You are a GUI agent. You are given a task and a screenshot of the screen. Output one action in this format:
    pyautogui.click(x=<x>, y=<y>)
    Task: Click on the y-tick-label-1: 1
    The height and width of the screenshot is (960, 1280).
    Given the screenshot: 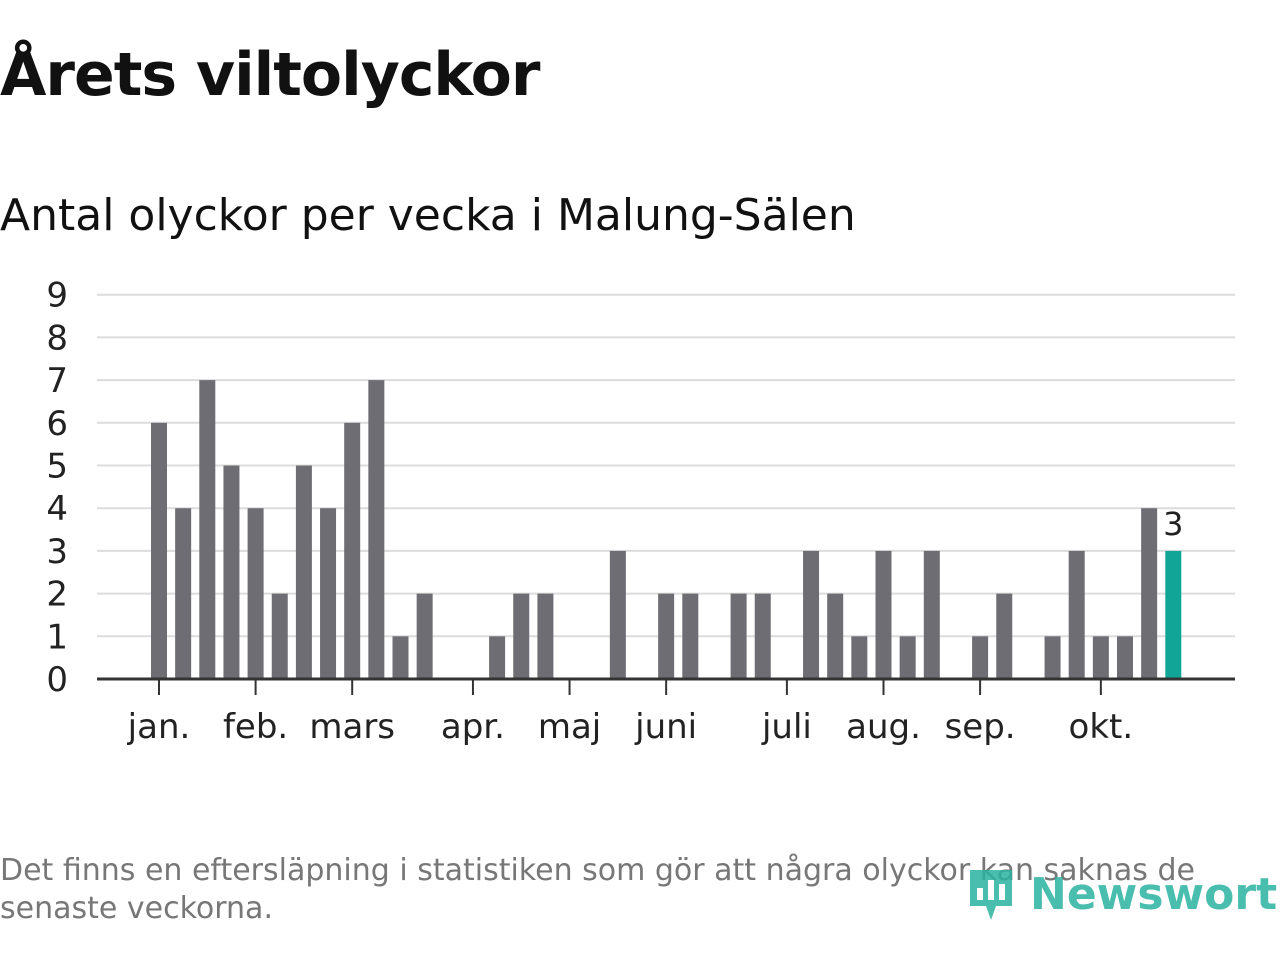 What is the action you would take?
    pyautogui.click(x=57, y=637)
    